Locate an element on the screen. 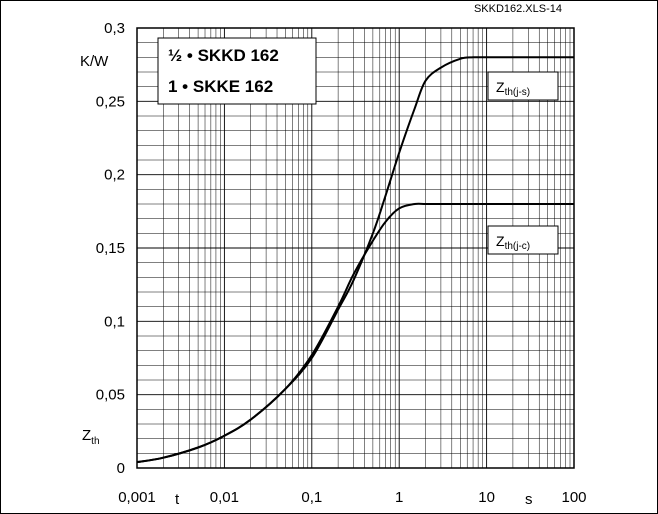  chart-file-label: SKKD162.XLS-14 is located at coordinates (517, 9).